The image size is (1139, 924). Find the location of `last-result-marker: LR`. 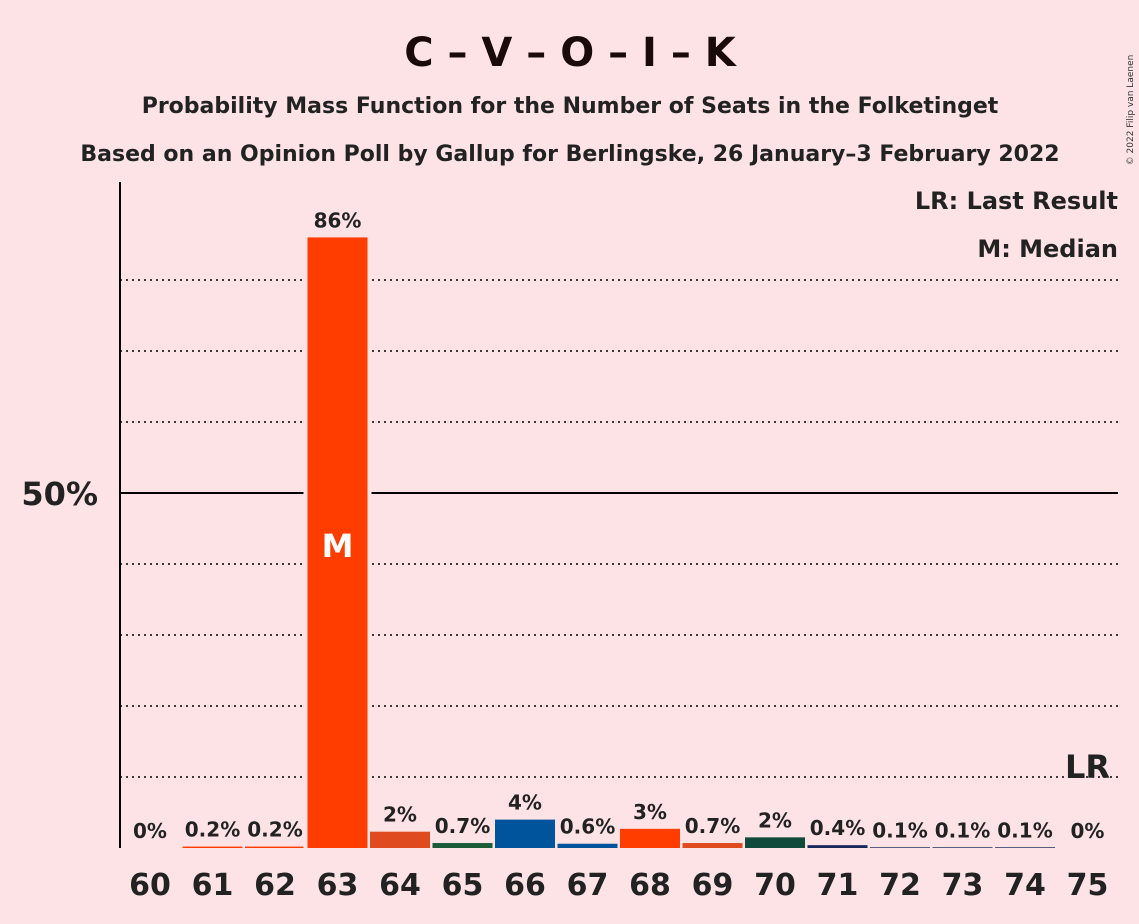

last-result-marker: LR is located at coordinates (1087, 767).